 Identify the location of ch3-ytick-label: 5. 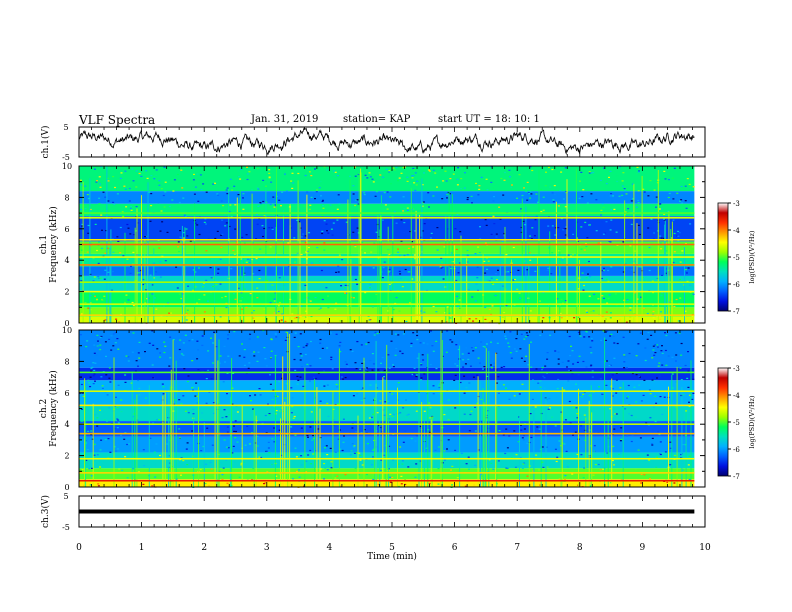
(65, 496).